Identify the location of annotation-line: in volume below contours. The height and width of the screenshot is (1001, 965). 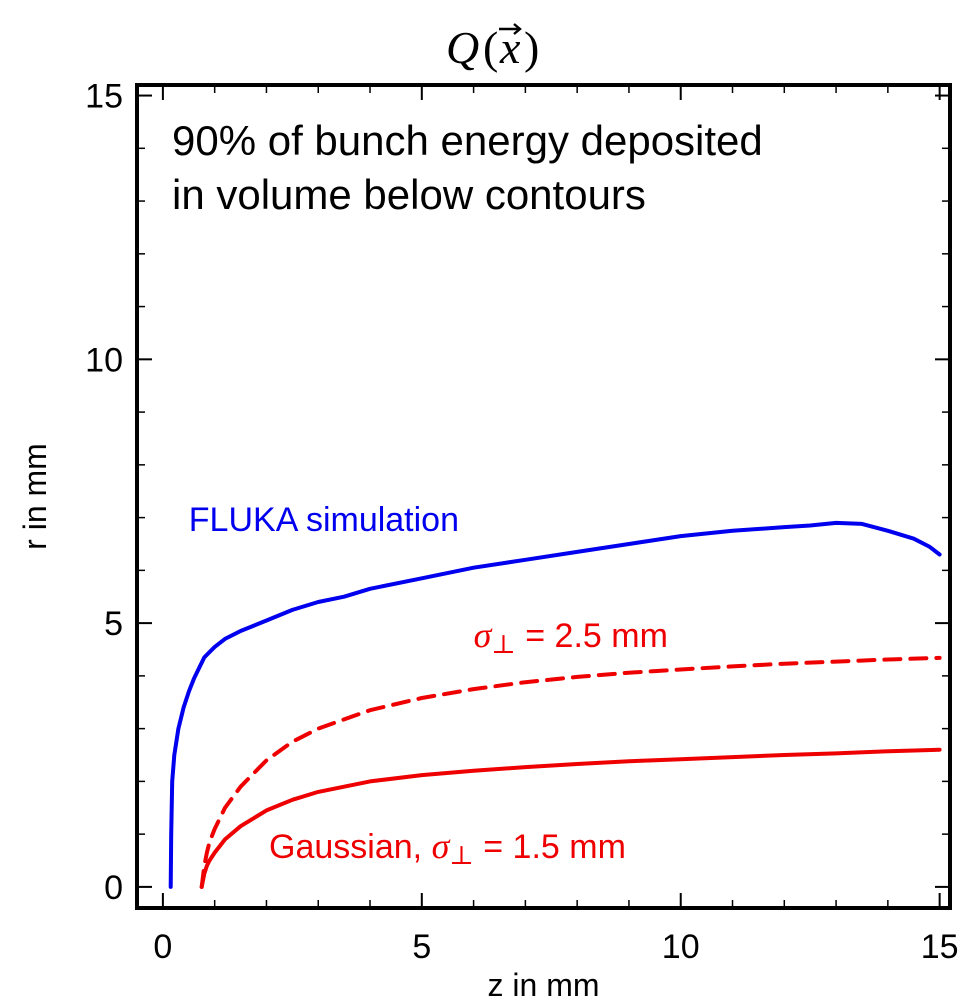
(409, 194).